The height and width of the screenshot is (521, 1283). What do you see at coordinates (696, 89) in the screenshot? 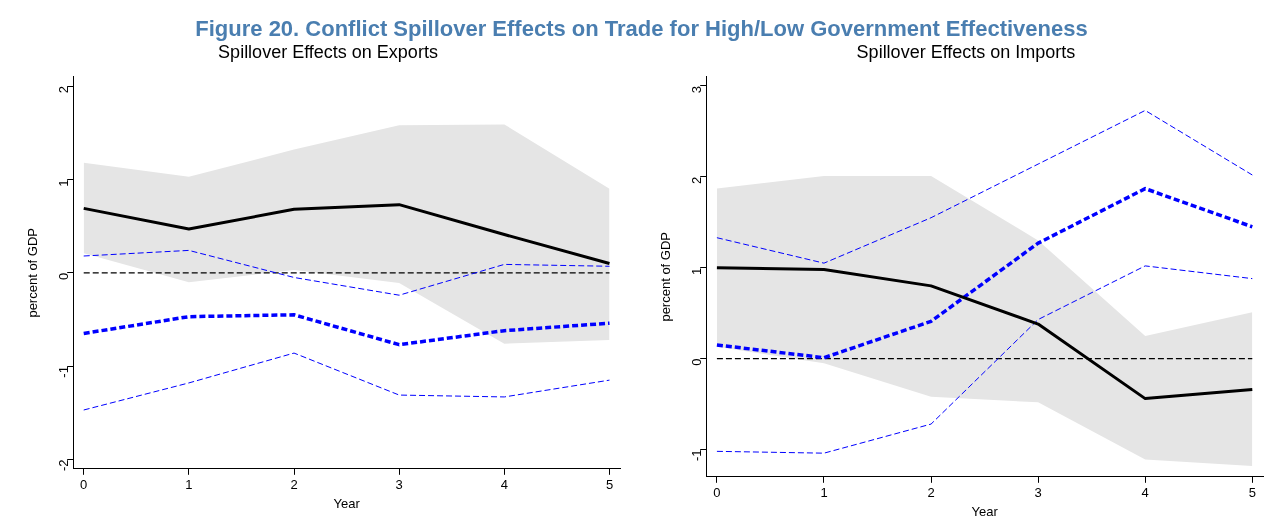
I see `y-tick-label: 3` at bounding box center [696, 89].